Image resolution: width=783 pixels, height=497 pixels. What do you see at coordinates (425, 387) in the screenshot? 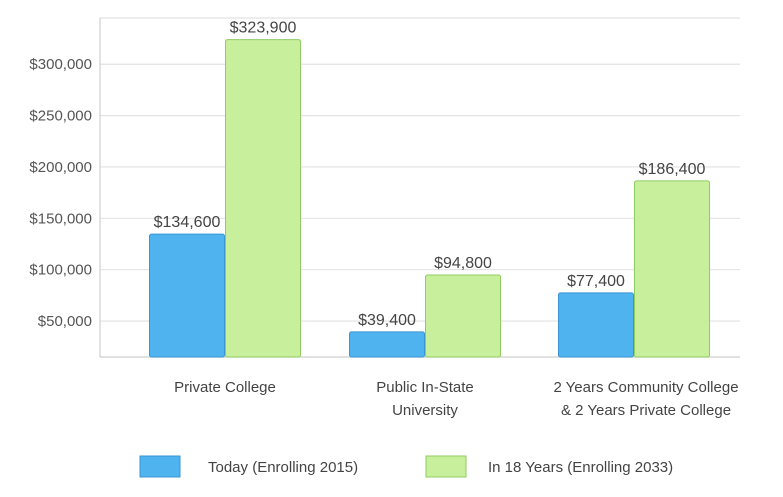
I see `category-label: Public In-State` at bounding box center [425, 387].